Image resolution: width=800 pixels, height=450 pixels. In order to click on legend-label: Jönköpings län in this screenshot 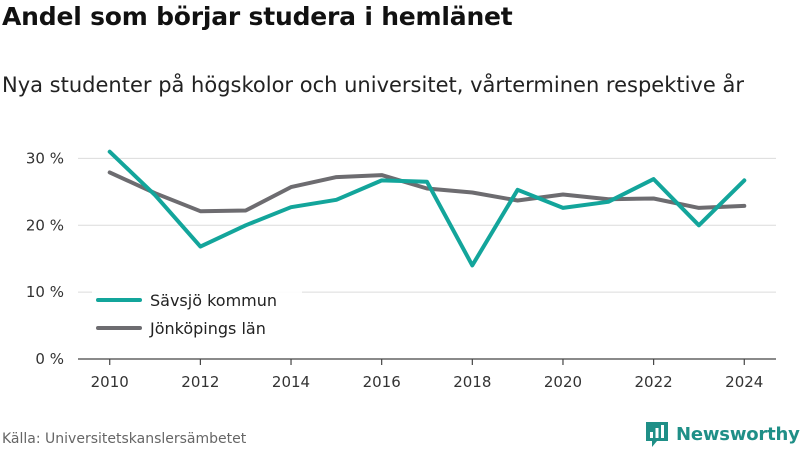, I will do `click(207, 328)`.